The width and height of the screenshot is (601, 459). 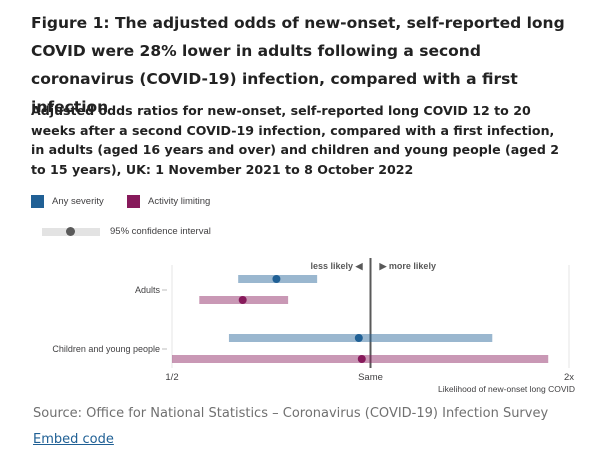 I want to click on legend-label-ci: 95% confidence interval, so click(x=160, y=231).